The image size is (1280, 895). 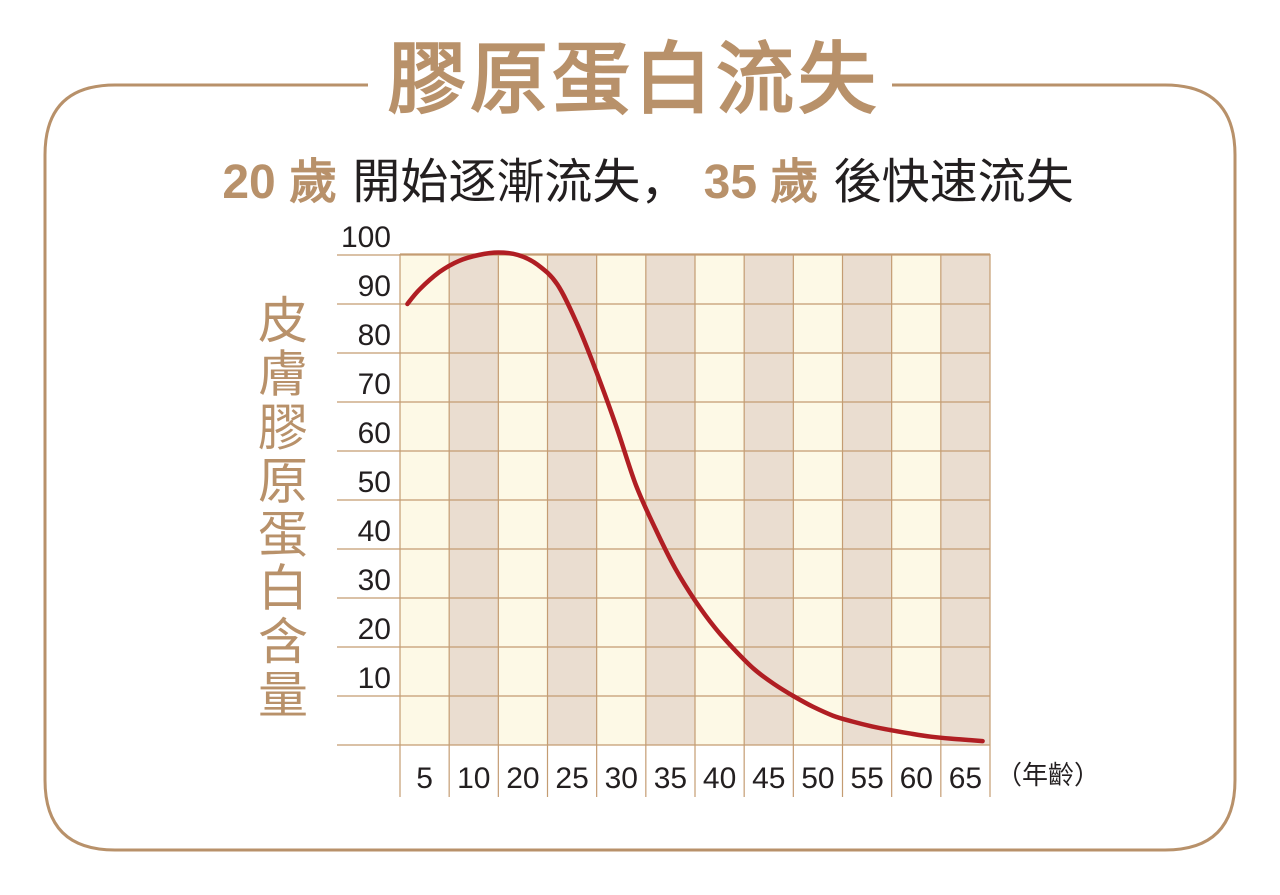 What do you see at coordinates (374, 482) in the screenshot?
I see `y-tick-label: 50` at bounding box center [374, 482].